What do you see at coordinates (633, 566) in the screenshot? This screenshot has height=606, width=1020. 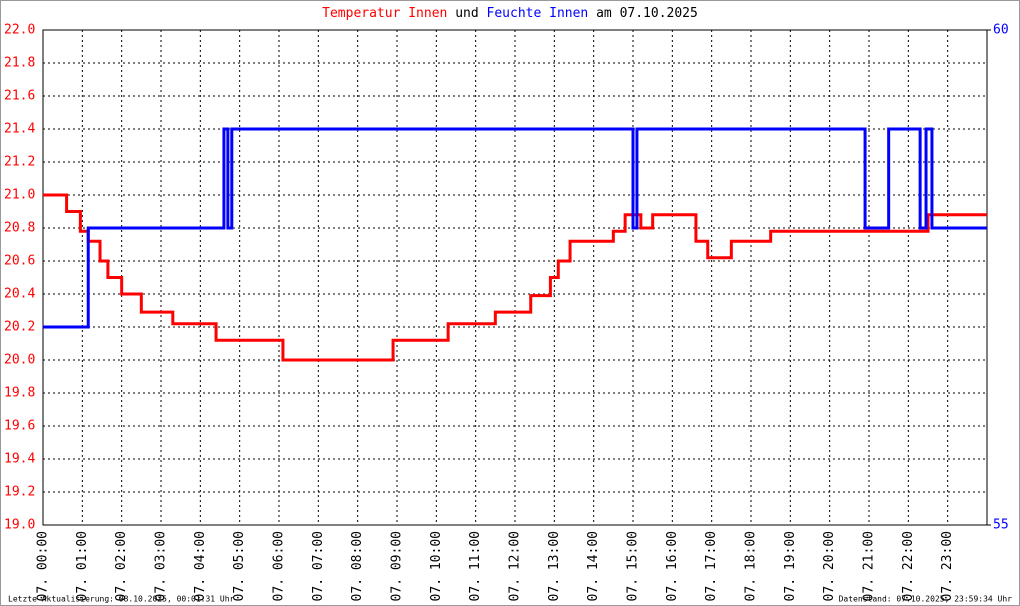 I see `x-tick-label: 07. 15:00` at bounding box center [633, 566].